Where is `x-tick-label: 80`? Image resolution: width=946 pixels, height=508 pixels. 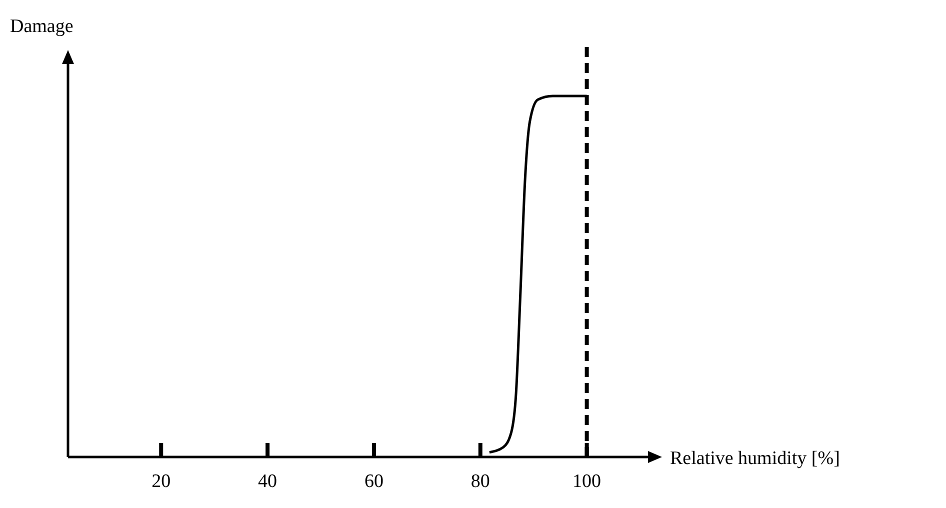 x-tick-label: 80 is located at coordinates (480, 481).